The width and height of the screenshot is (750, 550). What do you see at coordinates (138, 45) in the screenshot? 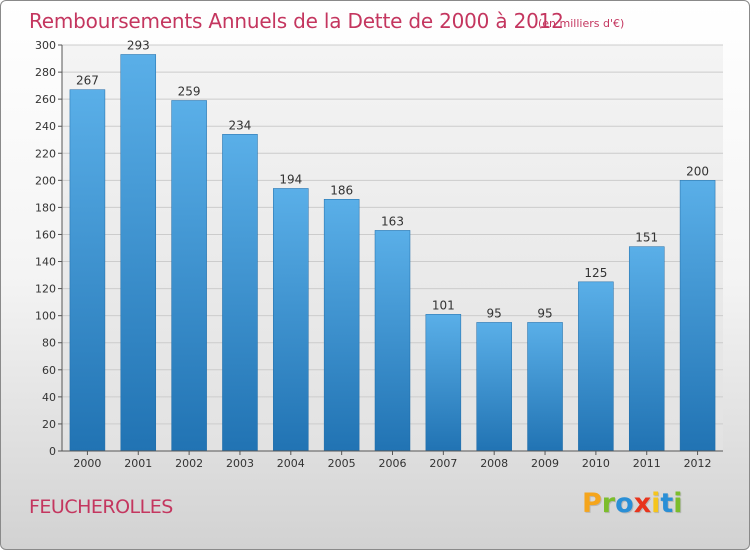
I see `data-label: 293` at bounding box center [138, 45].